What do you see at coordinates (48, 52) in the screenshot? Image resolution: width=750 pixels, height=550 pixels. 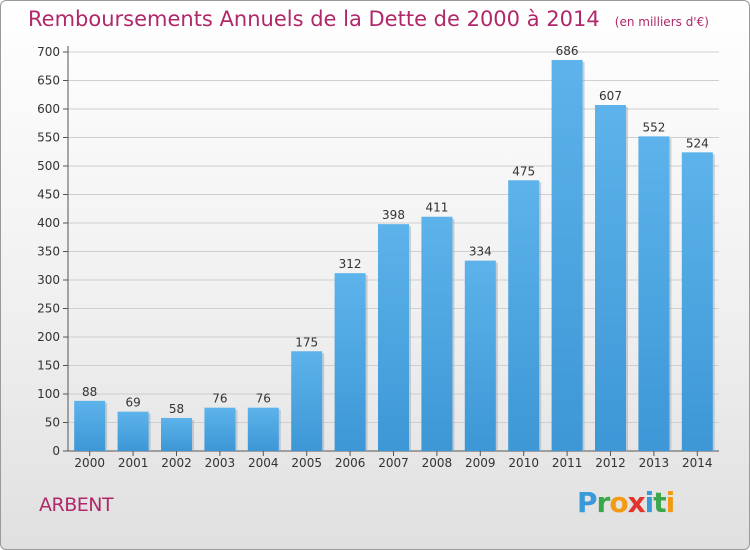 I see `y-tick-label: 700` at bounding box center [48, 52].